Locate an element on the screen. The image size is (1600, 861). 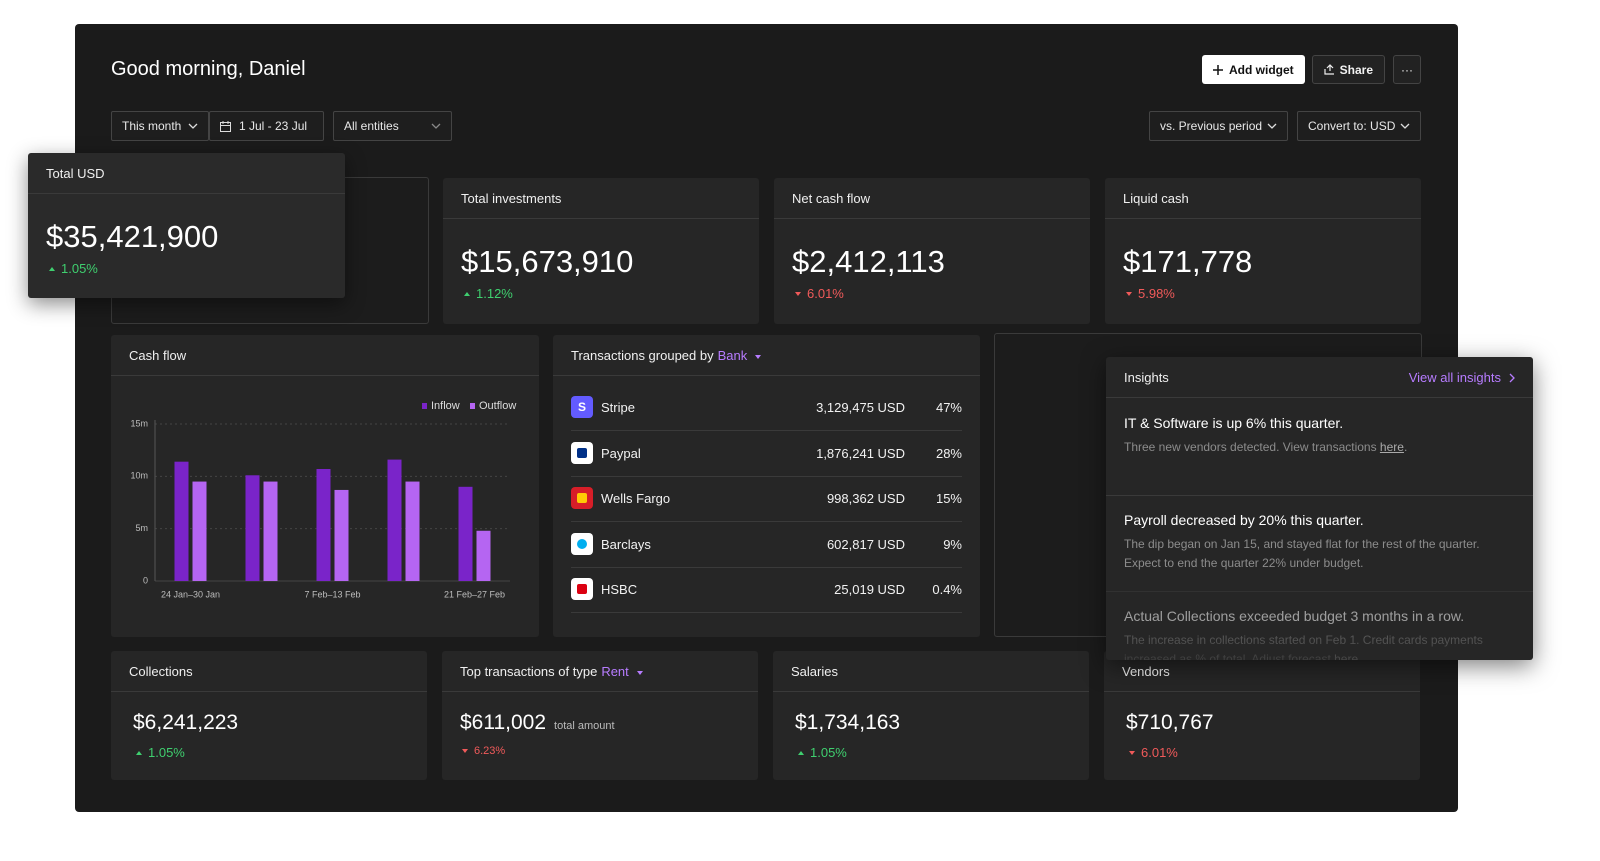
filter-label: This month is located at coordinates (152, 126).